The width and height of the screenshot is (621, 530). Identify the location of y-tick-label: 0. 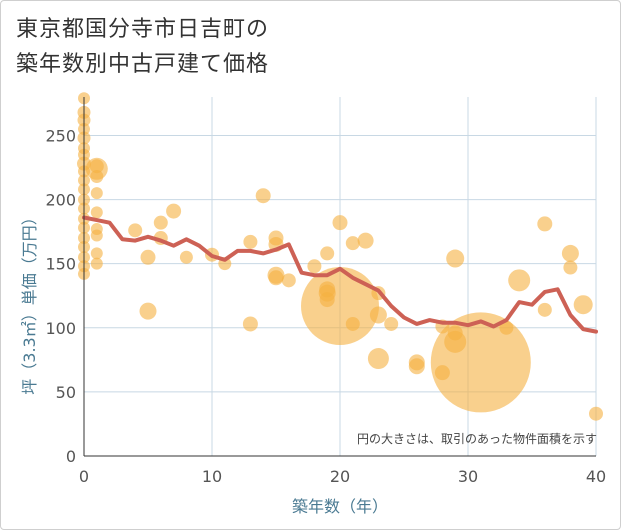
(71, 456).